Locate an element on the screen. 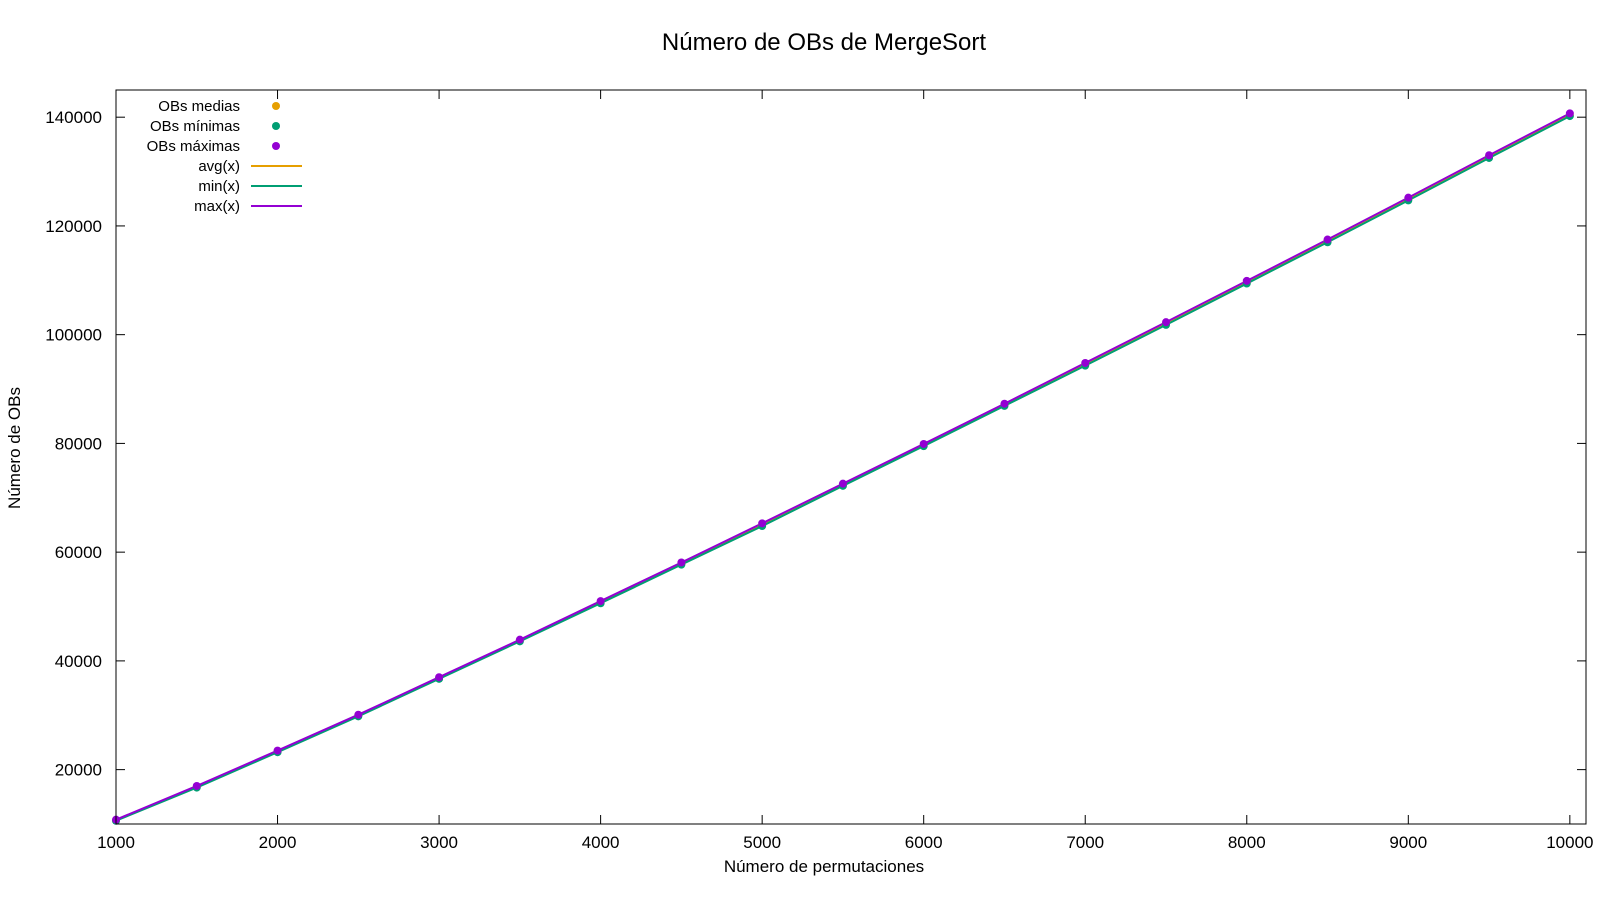  y-tick-label: 80000 is located at coordinates (78, 443).